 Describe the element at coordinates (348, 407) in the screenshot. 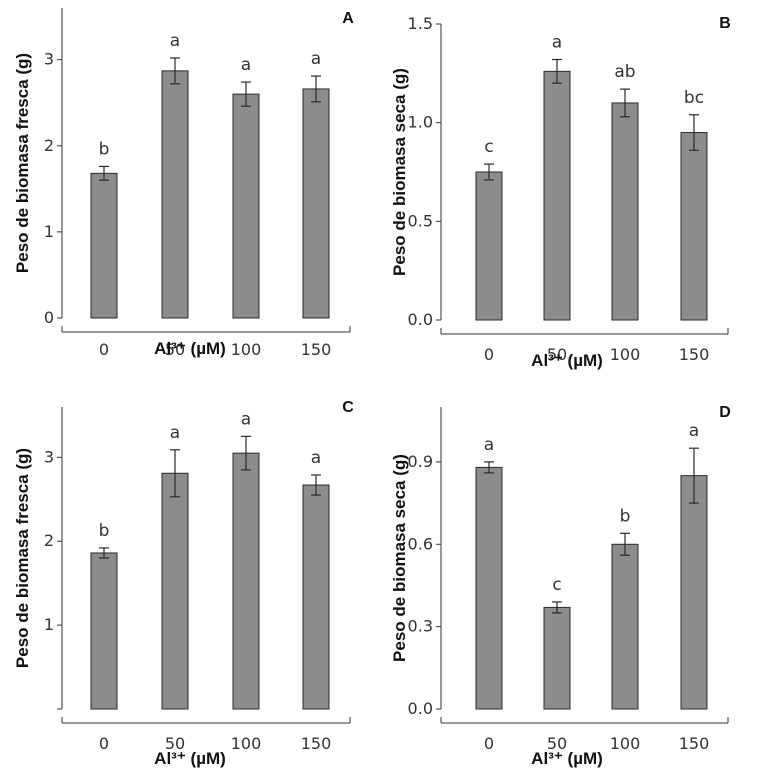

I see `panel-letter: C` at that location.